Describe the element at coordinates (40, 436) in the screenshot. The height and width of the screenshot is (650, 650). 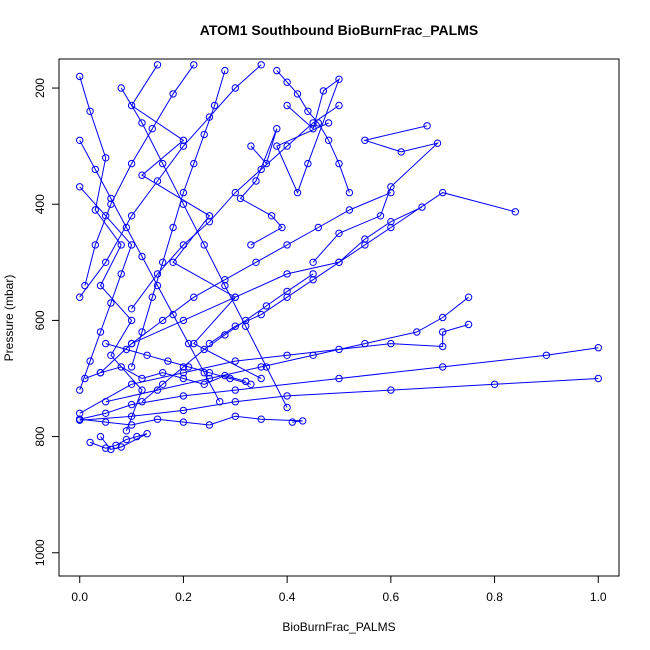
I see `y-tick-label: 800` at that location.